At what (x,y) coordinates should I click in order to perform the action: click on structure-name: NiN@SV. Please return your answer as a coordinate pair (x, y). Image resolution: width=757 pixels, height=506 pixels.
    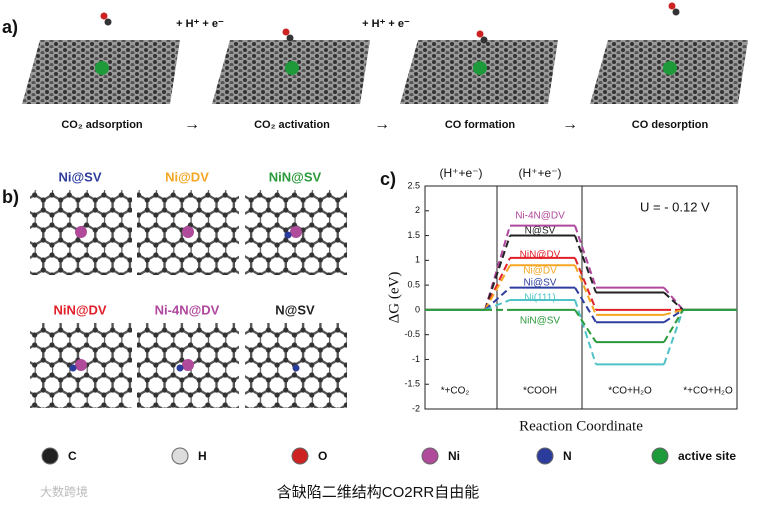
    Looking at the image, I should click on (295, 176).